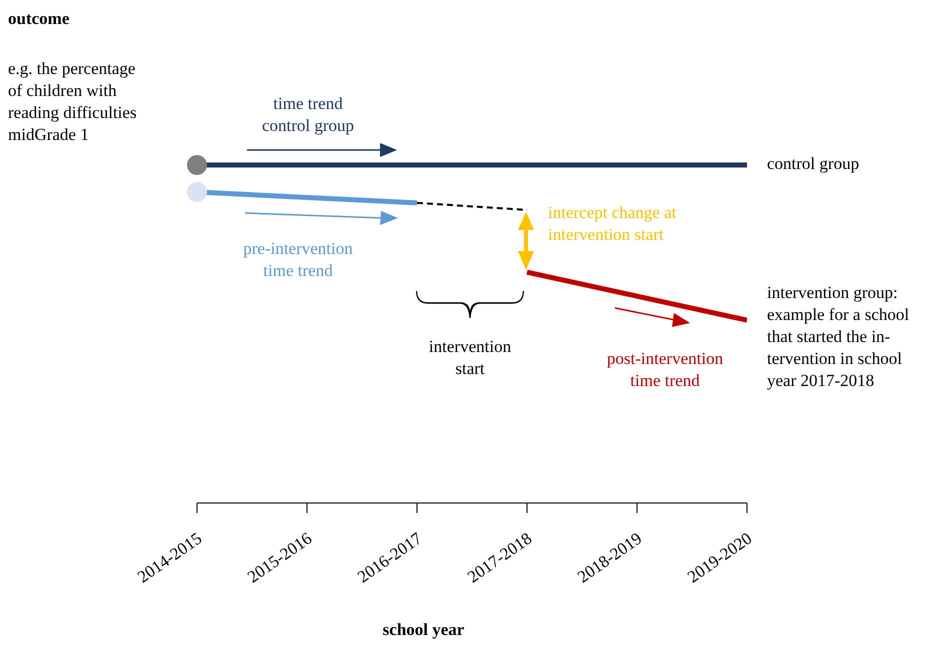 This screenshot has width=947, height=652. Describe the element at coordinates (665, 370) in the screenshot. I see `annotation: post-intervention time trend` at that location.